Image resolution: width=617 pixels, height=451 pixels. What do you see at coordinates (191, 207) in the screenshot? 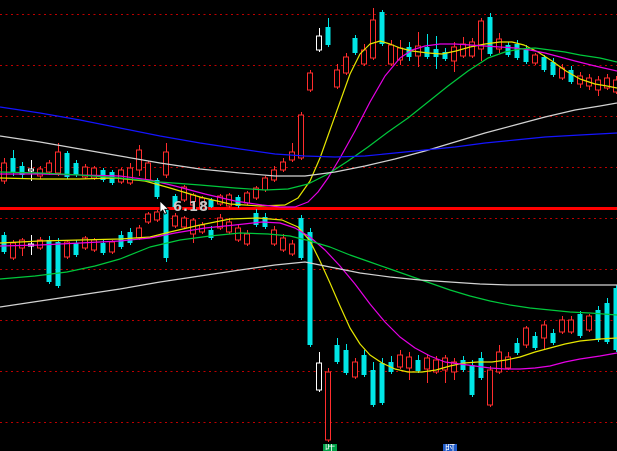
I see `axis-value-label: 6.18` at bounding box center [191, 207].